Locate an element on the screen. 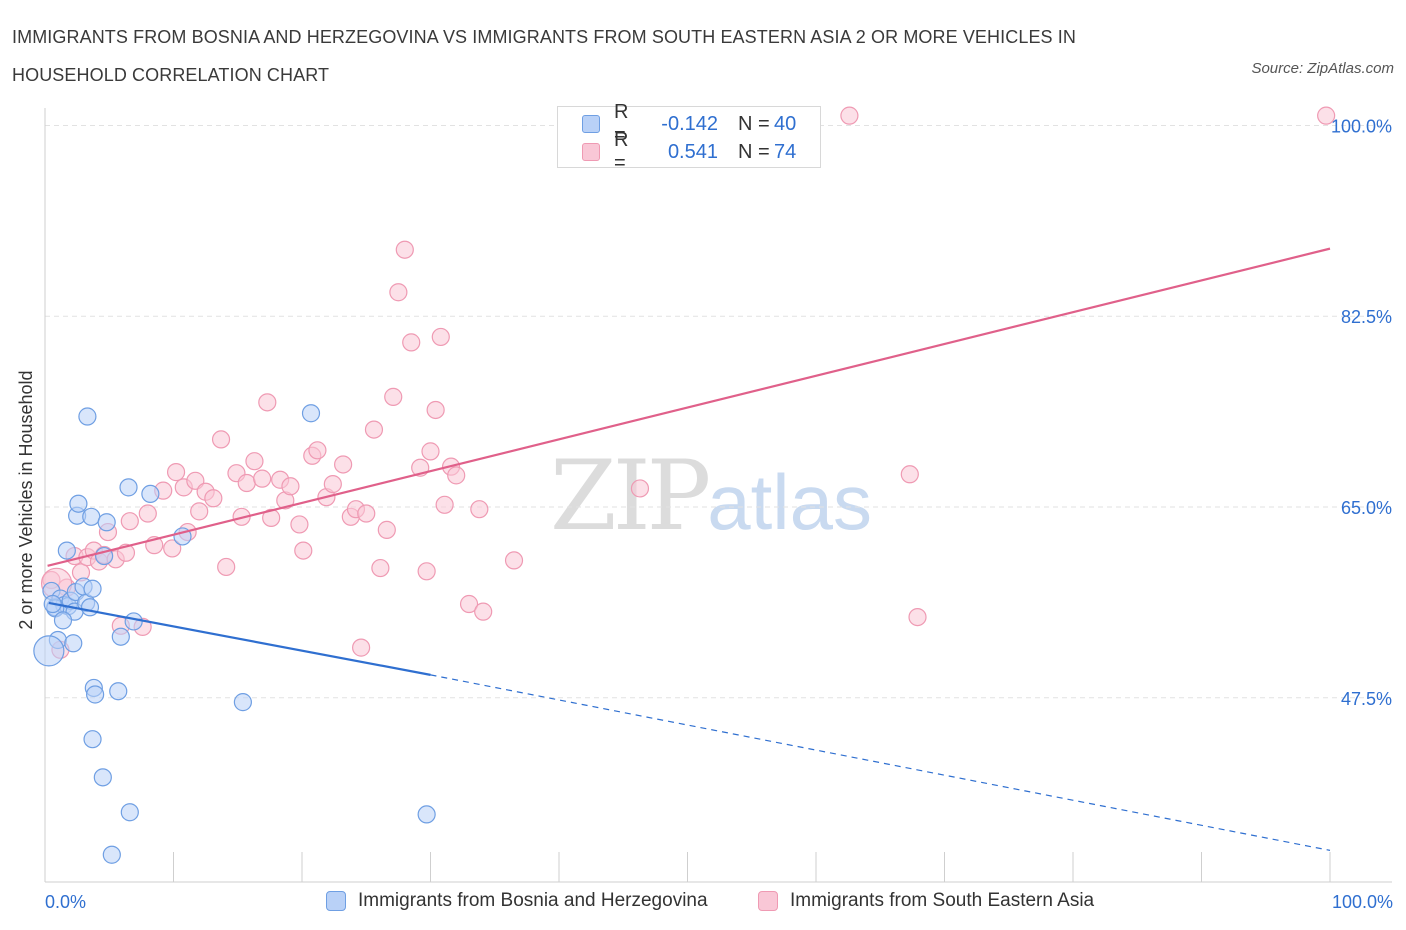 Image resolution: width=1406 pixels, height=930 pixels. stats-row-bosnia: R = -0.142 N = 40 is located at coordinates (689, 123).